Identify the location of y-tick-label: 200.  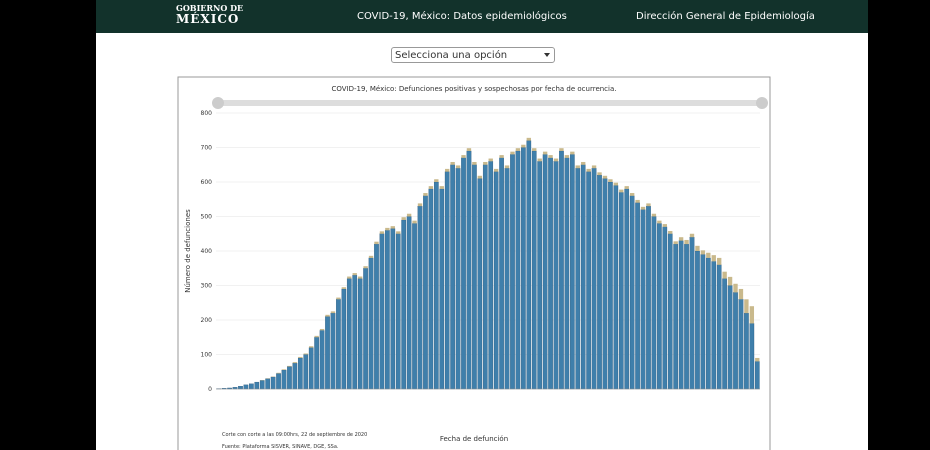
(207, 320).